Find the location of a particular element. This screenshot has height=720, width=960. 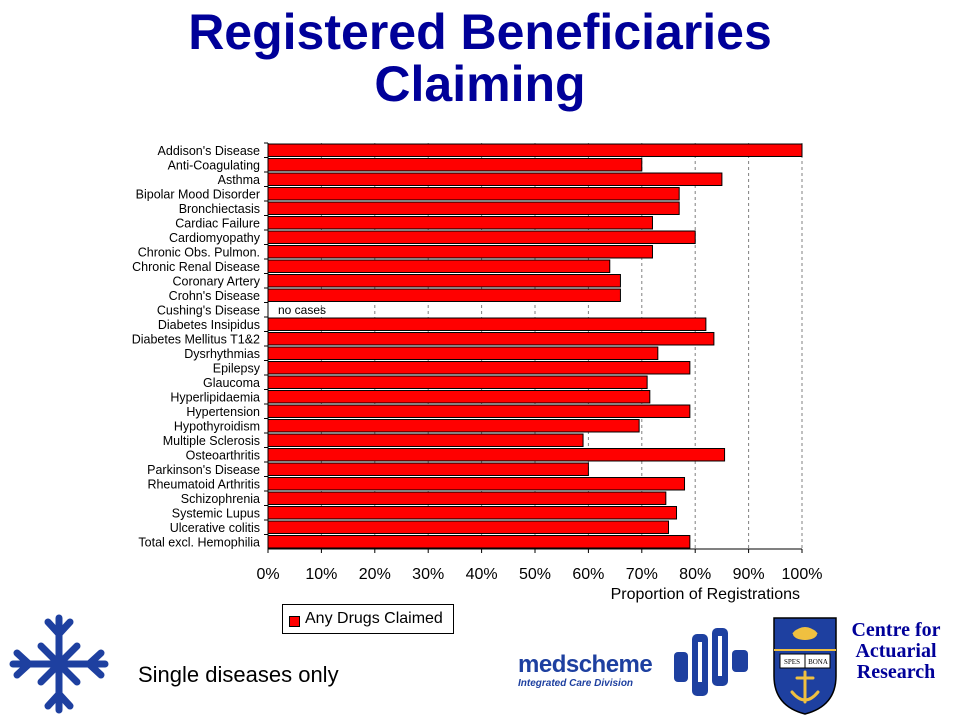

shield-text-right: BONA is located at coordinates (818, 662).